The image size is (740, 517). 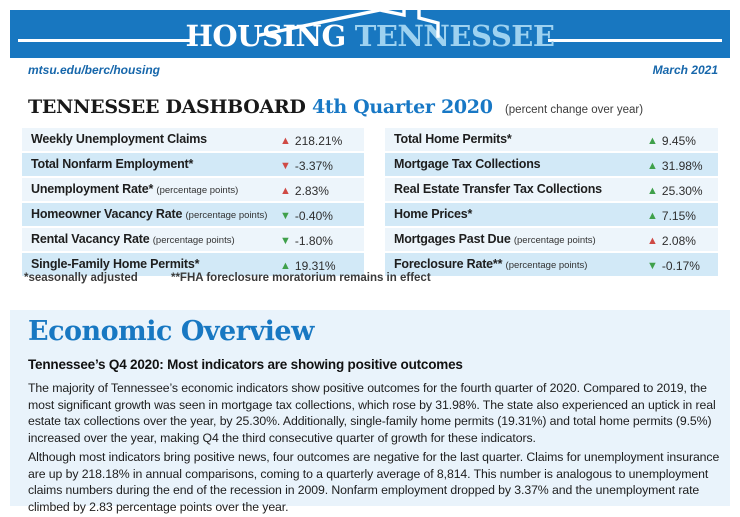 What do you see at coordinates (266, 36) in the screenshot?
I see `logo-housing-text: HOUSING` at bounding box center [266, 36].